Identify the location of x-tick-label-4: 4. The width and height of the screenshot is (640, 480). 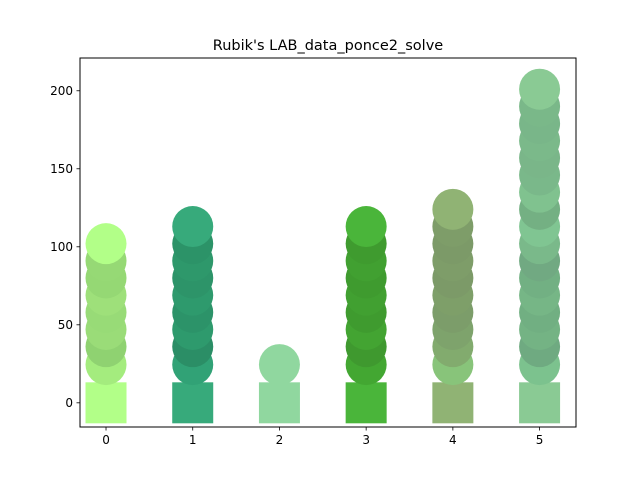
(453, 440).